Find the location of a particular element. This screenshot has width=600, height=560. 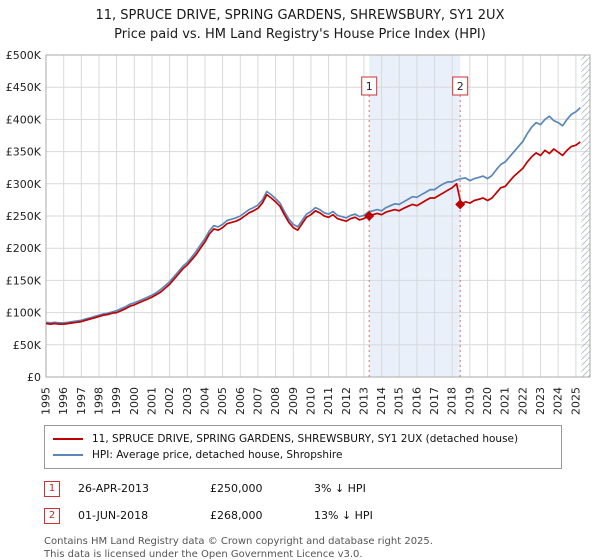

svg-text: 2004 is located at coordinates (205, 401).